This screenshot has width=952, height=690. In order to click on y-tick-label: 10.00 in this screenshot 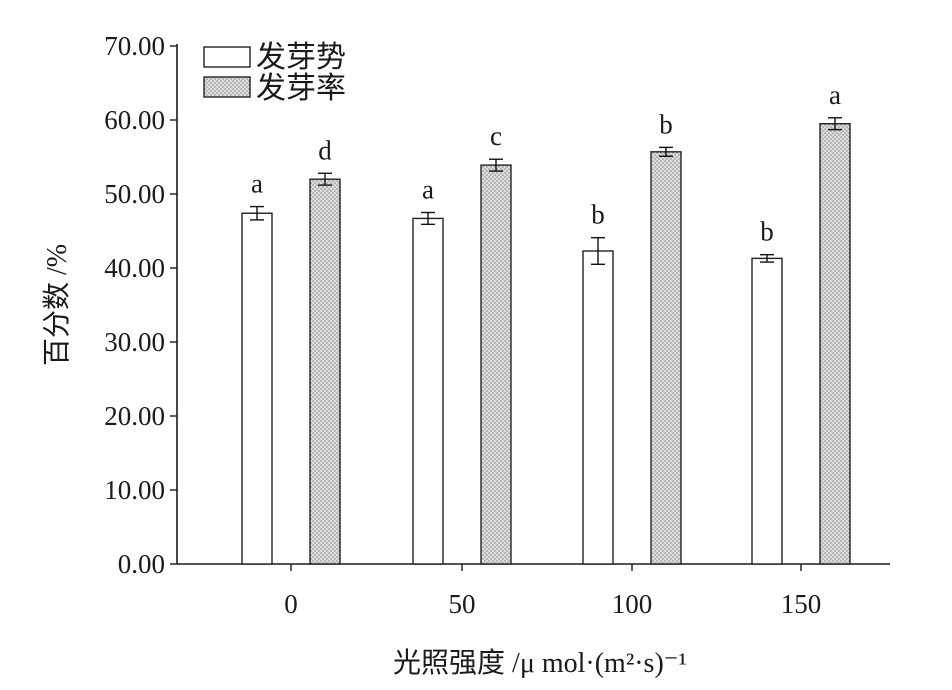, I will do `click(134, 490)`.